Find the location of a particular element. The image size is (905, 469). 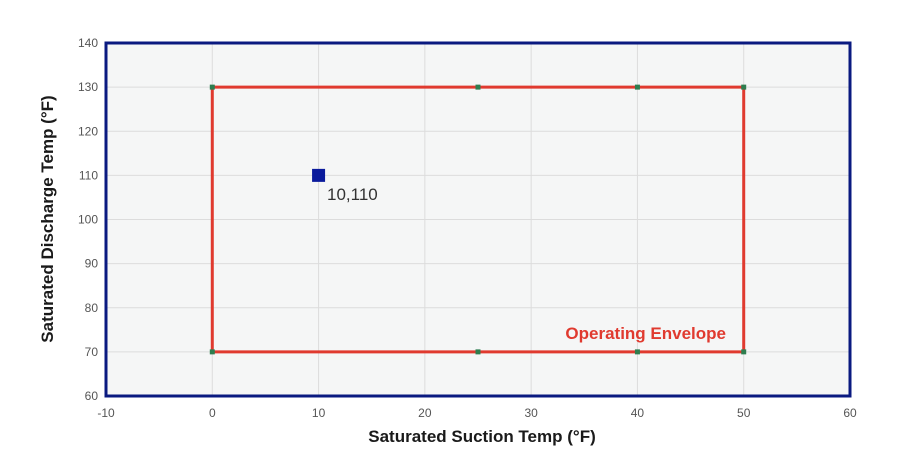

y-tick-label: 60 is located at coordinates (92, 396).